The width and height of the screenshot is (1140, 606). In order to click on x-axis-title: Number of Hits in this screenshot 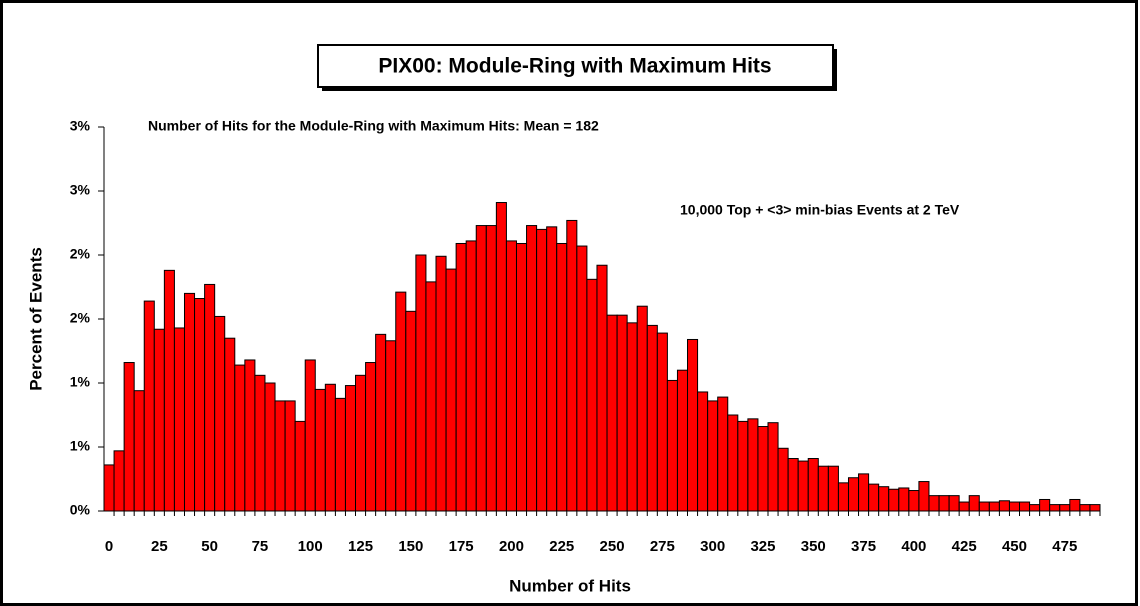, I will do `click(570, 585)`.